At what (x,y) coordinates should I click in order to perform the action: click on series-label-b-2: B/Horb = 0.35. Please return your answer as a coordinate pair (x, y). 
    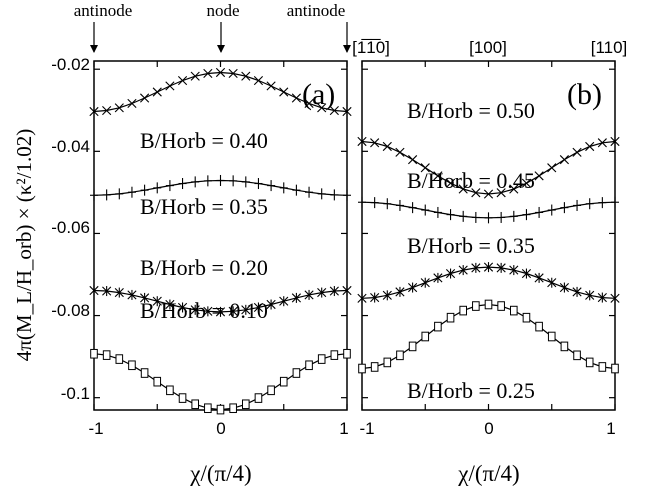
    Looking at the image, I should click on (471, 245).